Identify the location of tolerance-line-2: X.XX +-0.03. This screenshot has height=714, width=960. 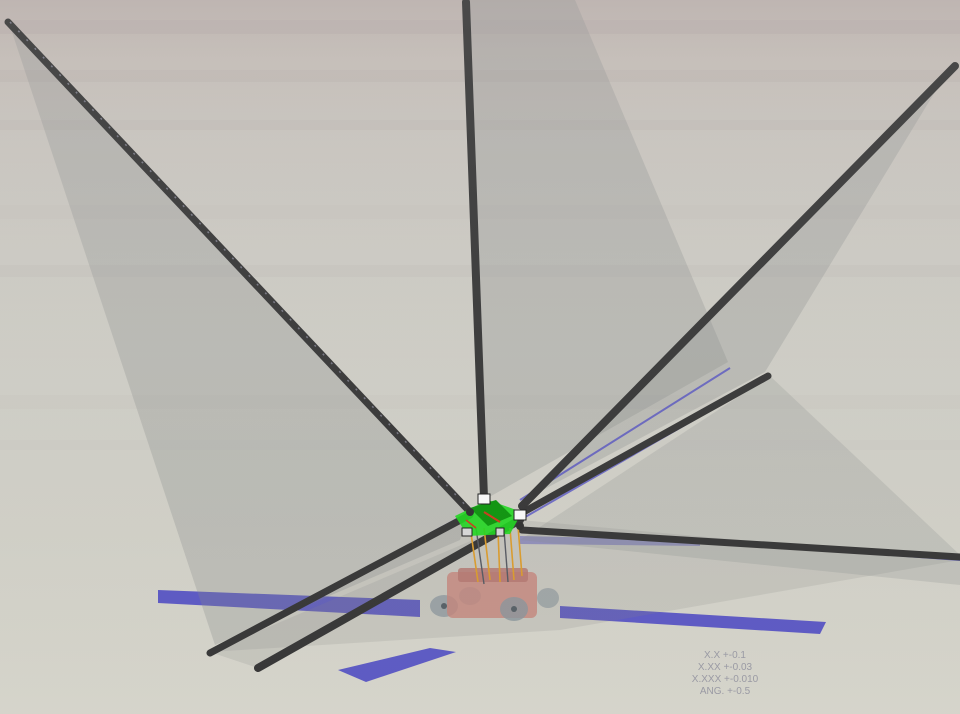
(725, 667).